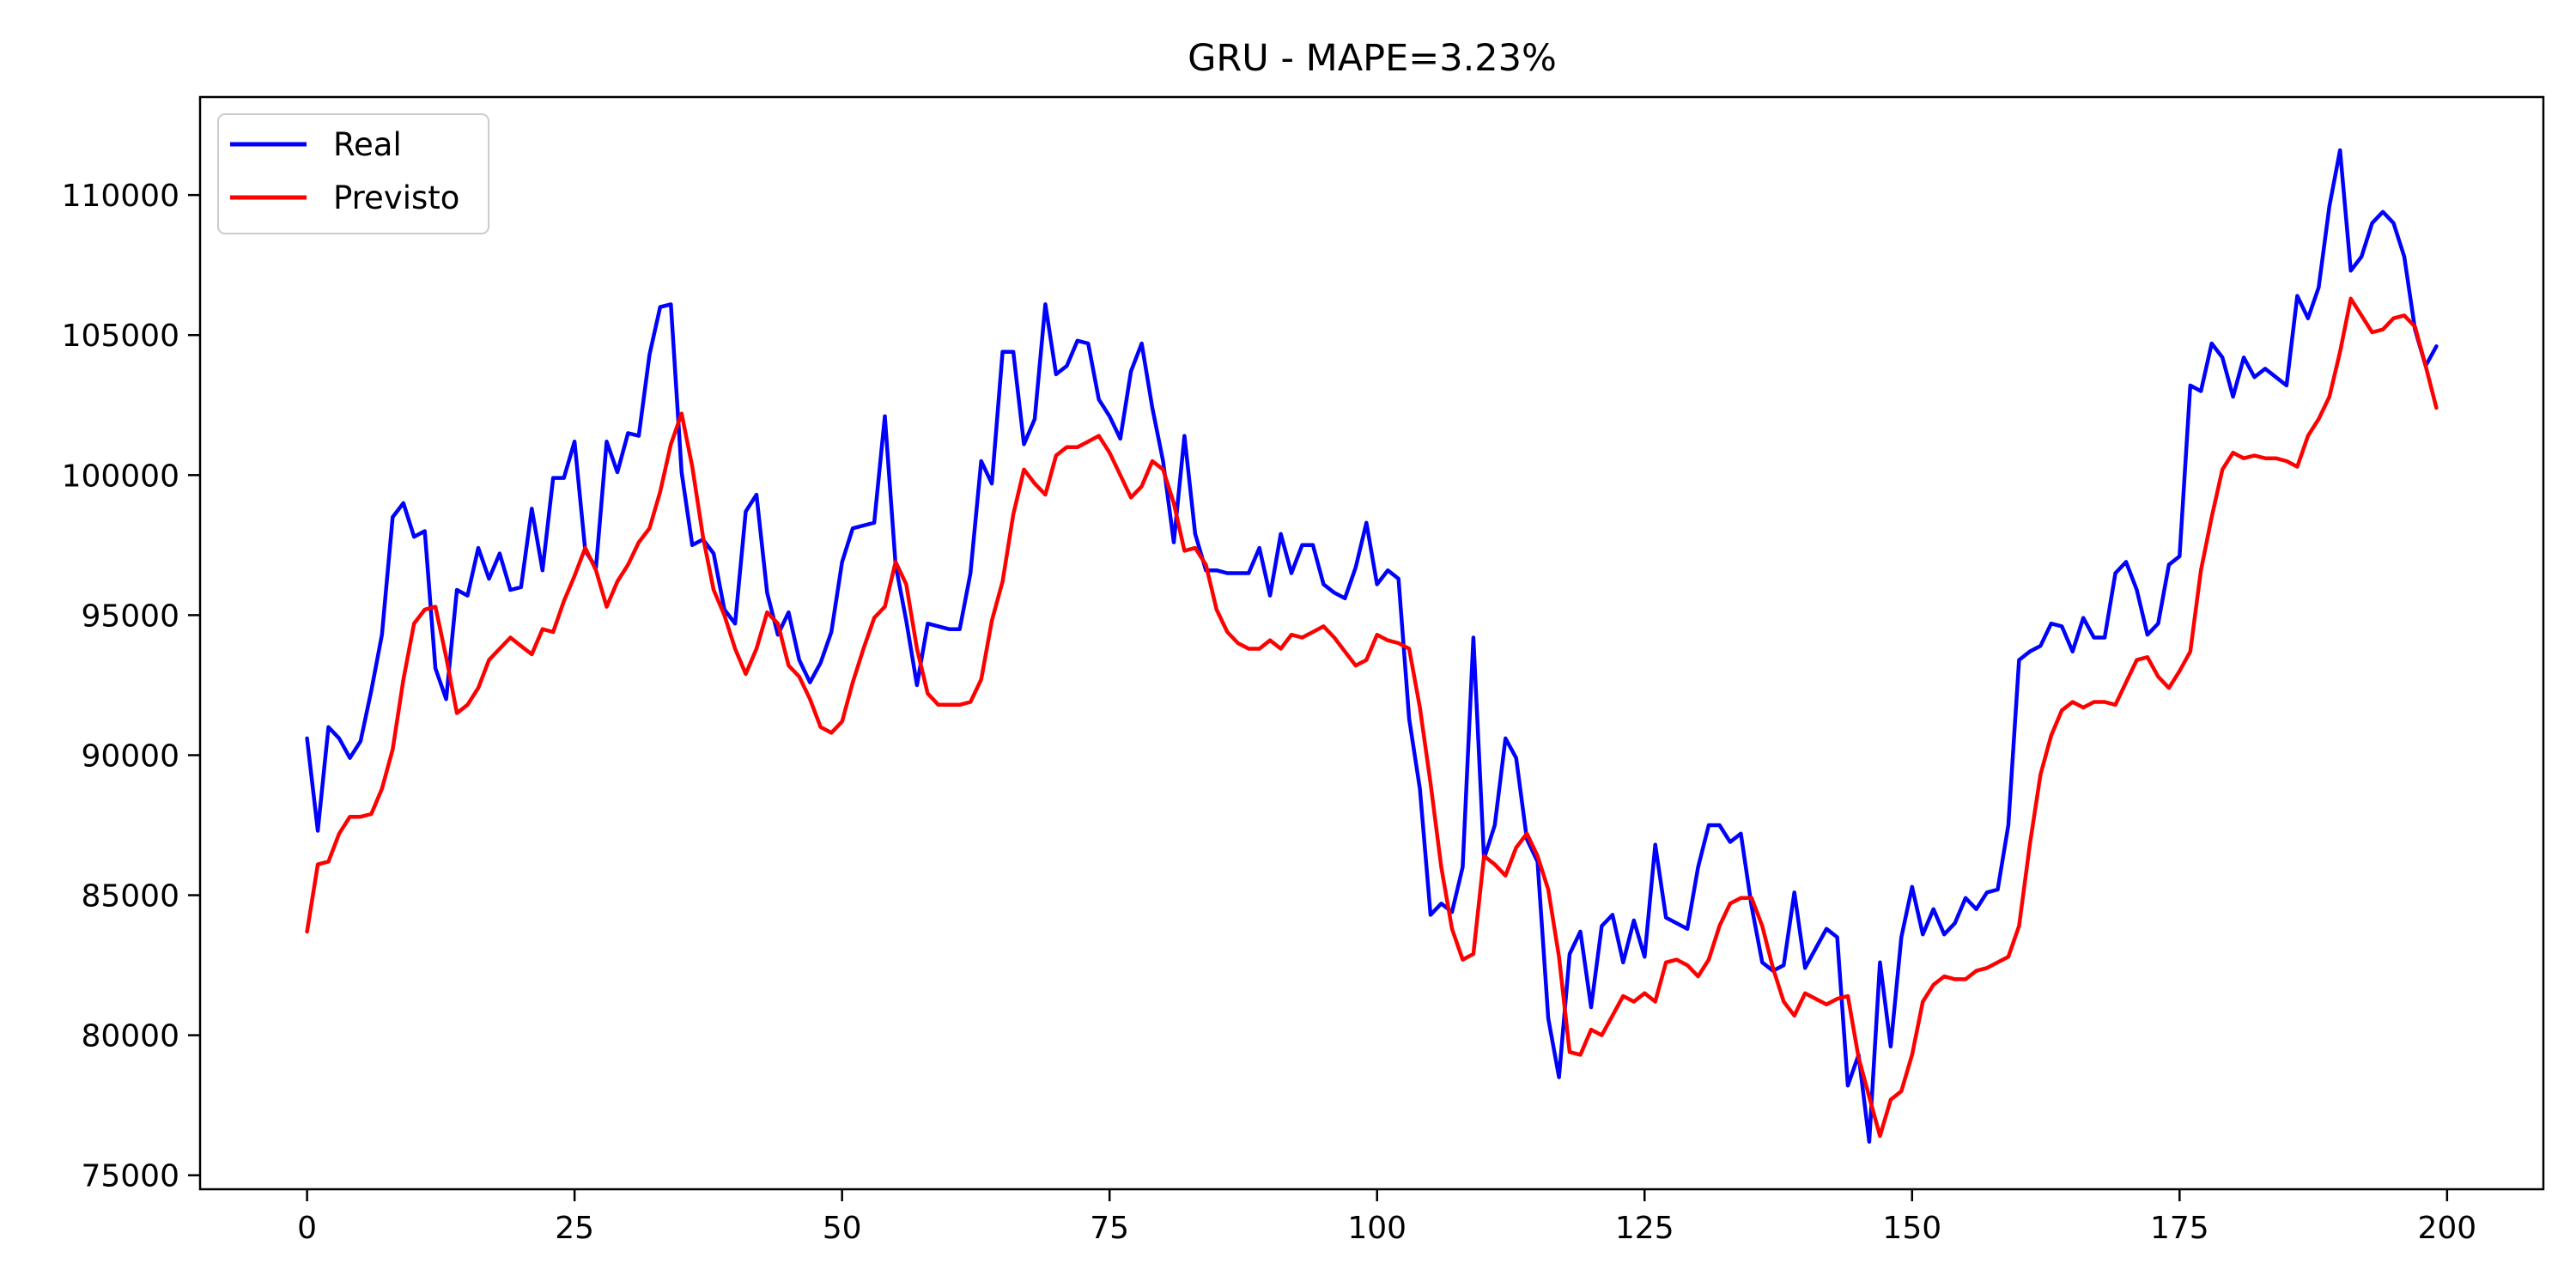 The image size is (2576, 1288). Describe the element at coordinates (2446, 1228) in the screenshot. I see `x-tick-label: 200` at that location.